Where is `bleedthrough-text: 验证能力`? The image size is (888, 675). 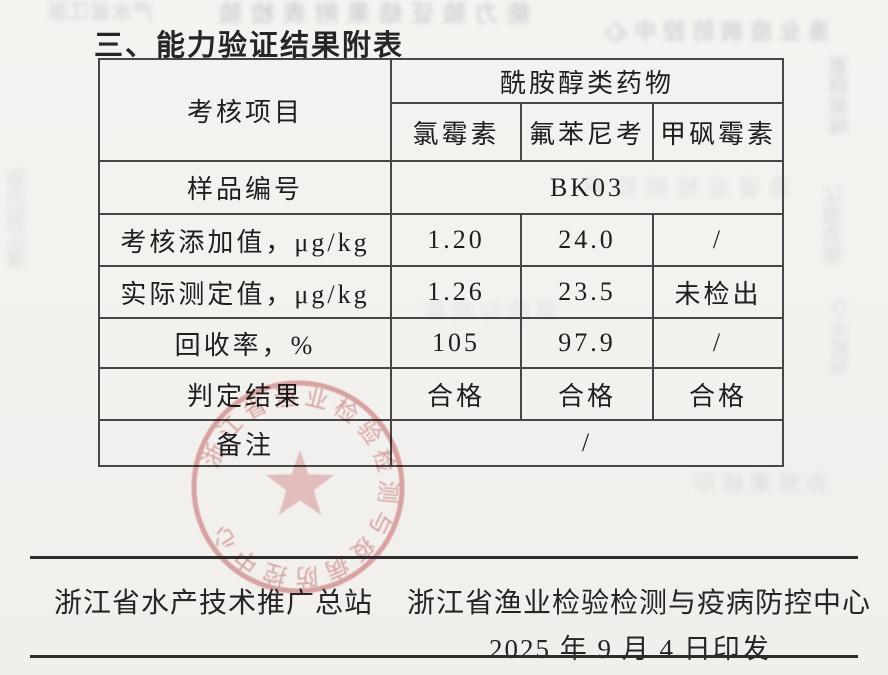
bleedthrough-text: 验证能力 is located at coordinates (830, 225).